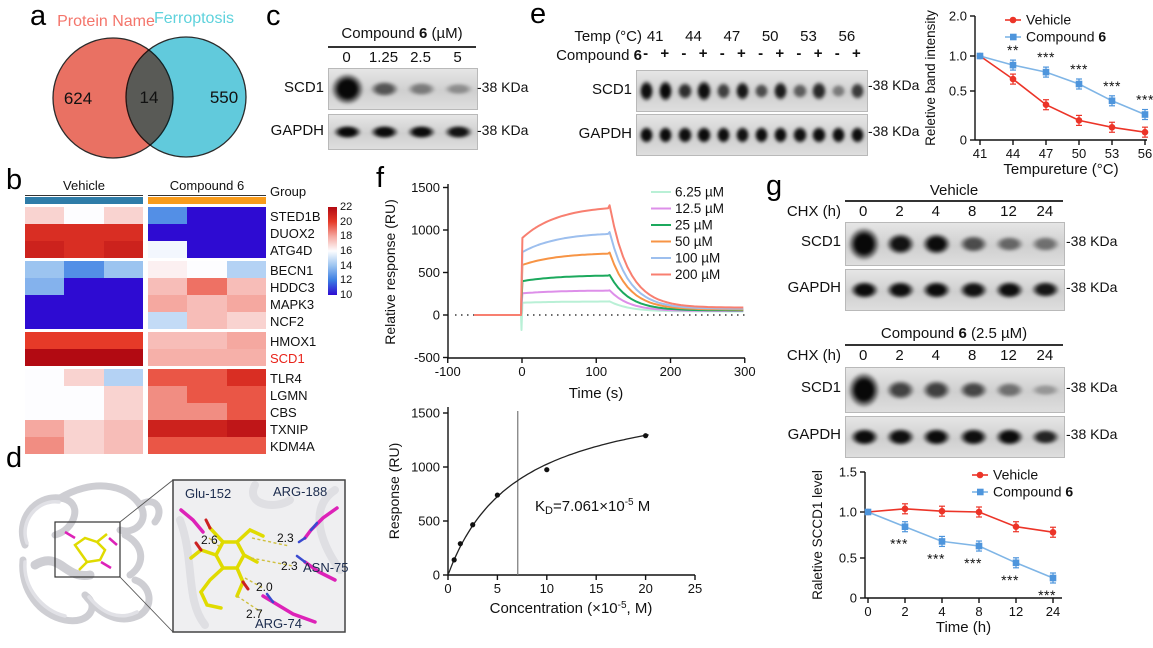  What do you see at coordinates (1013, 153) in the screenshot?
I see `x-tick-label: 44` at bounding box center [1013, 153].